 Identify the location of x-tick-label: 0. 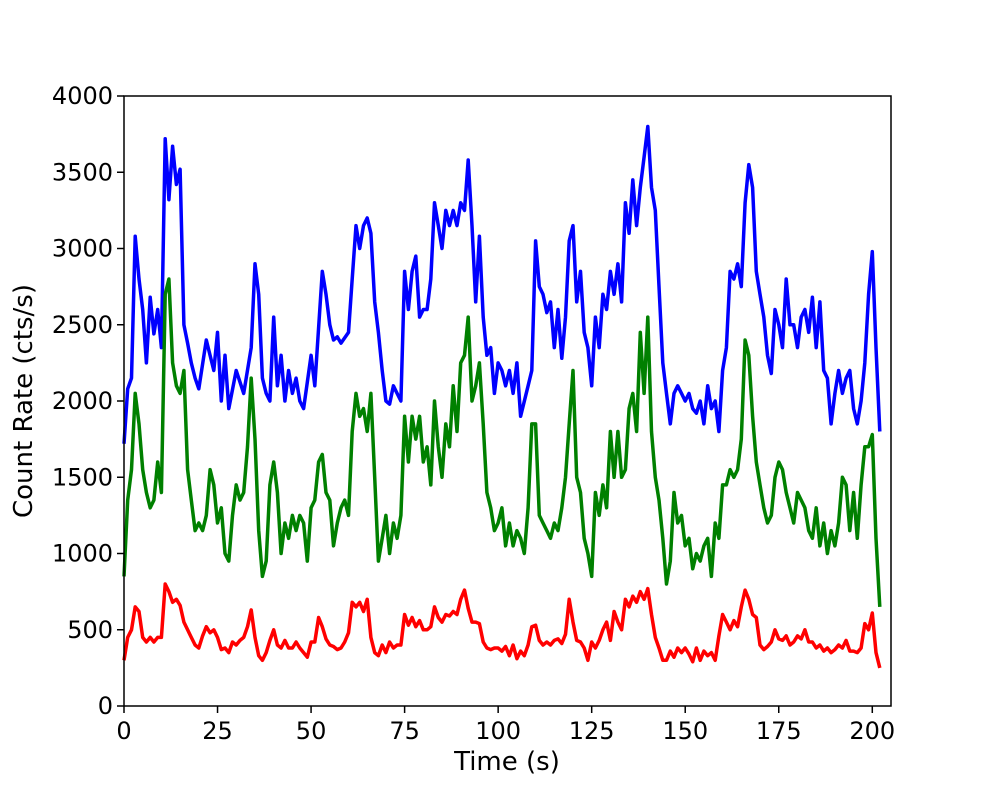
(123, 731).